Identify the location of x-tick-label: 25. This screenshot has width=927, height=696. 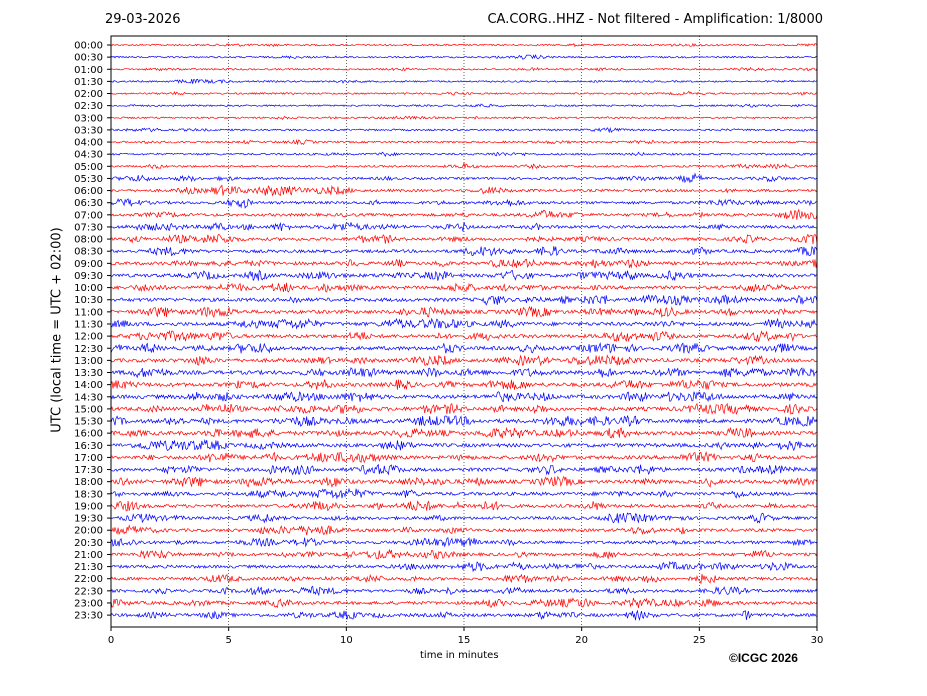
(699, 640).